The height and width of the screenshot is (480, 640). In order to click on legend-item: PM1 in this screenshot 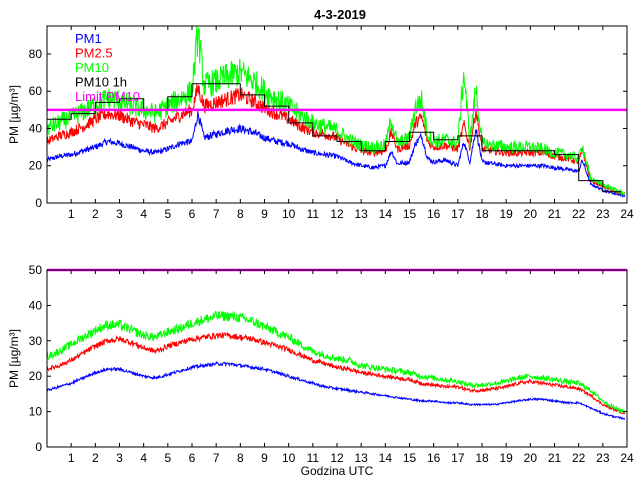, I will do `click(88, 38)`.